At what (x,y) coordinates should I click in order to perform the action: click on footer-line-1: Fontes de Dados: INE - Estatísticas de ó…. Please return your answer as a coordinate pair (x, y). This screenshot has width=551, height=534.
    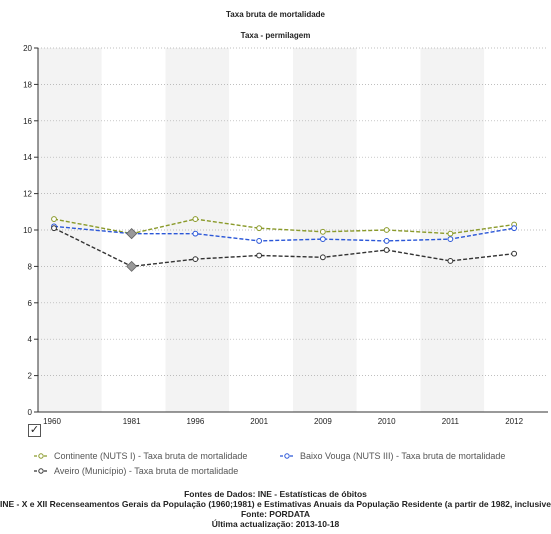
    Looking at the image, I should click on (275, 494).